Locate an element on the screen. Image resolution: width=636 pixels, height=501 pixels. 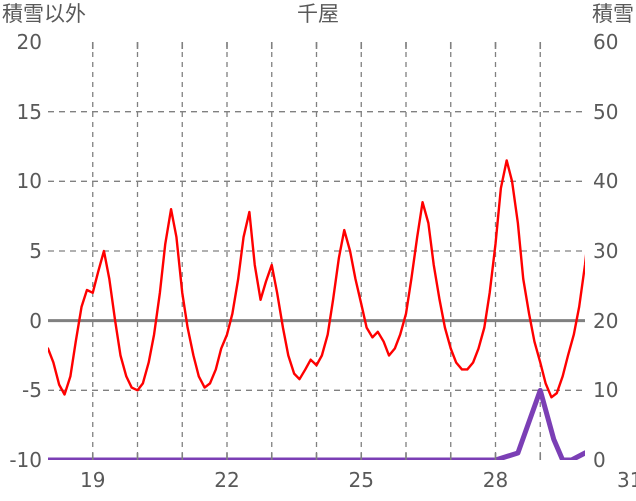
y-left-tick-label: 15 is located at coordinates (29, 111).